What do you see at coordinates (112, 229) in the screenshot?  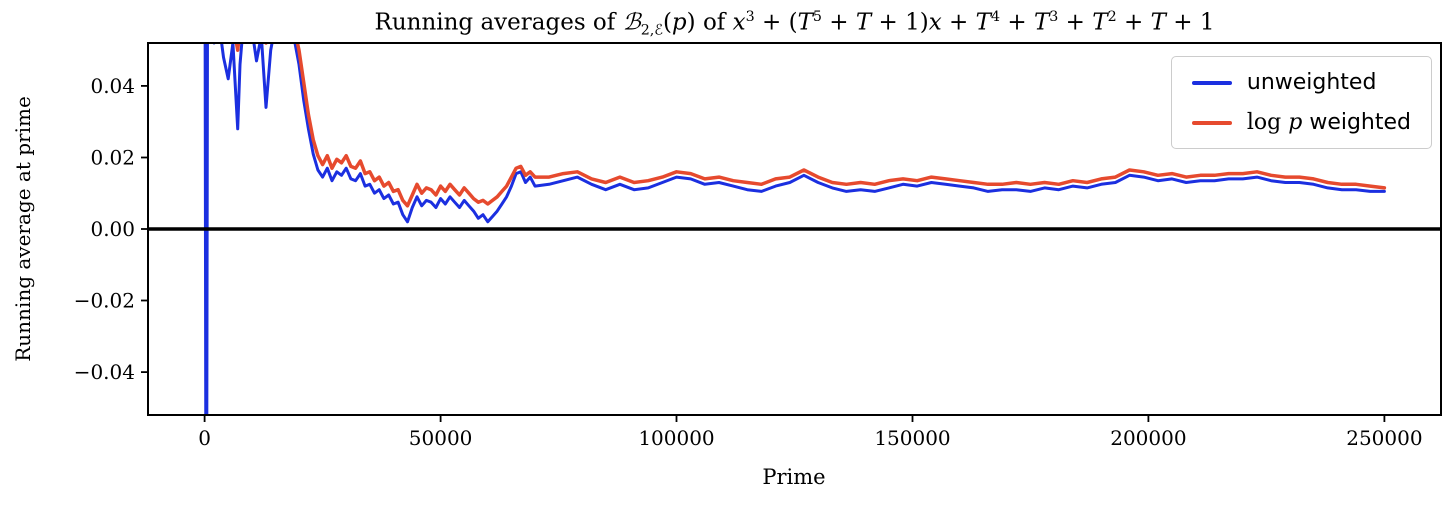 I see `y-tick-label: 0.00` at bounding box center [112, 229].